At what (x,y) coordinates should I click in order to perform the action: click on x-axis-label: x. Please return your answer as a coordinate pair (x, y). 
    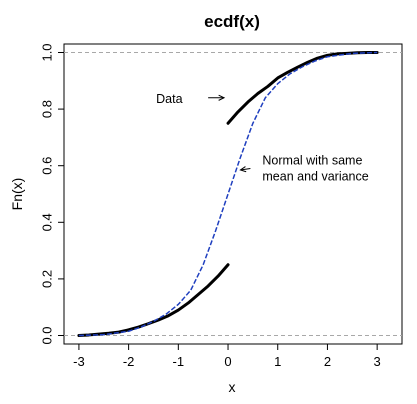
    Looking at the image, I should click on (232, 387).